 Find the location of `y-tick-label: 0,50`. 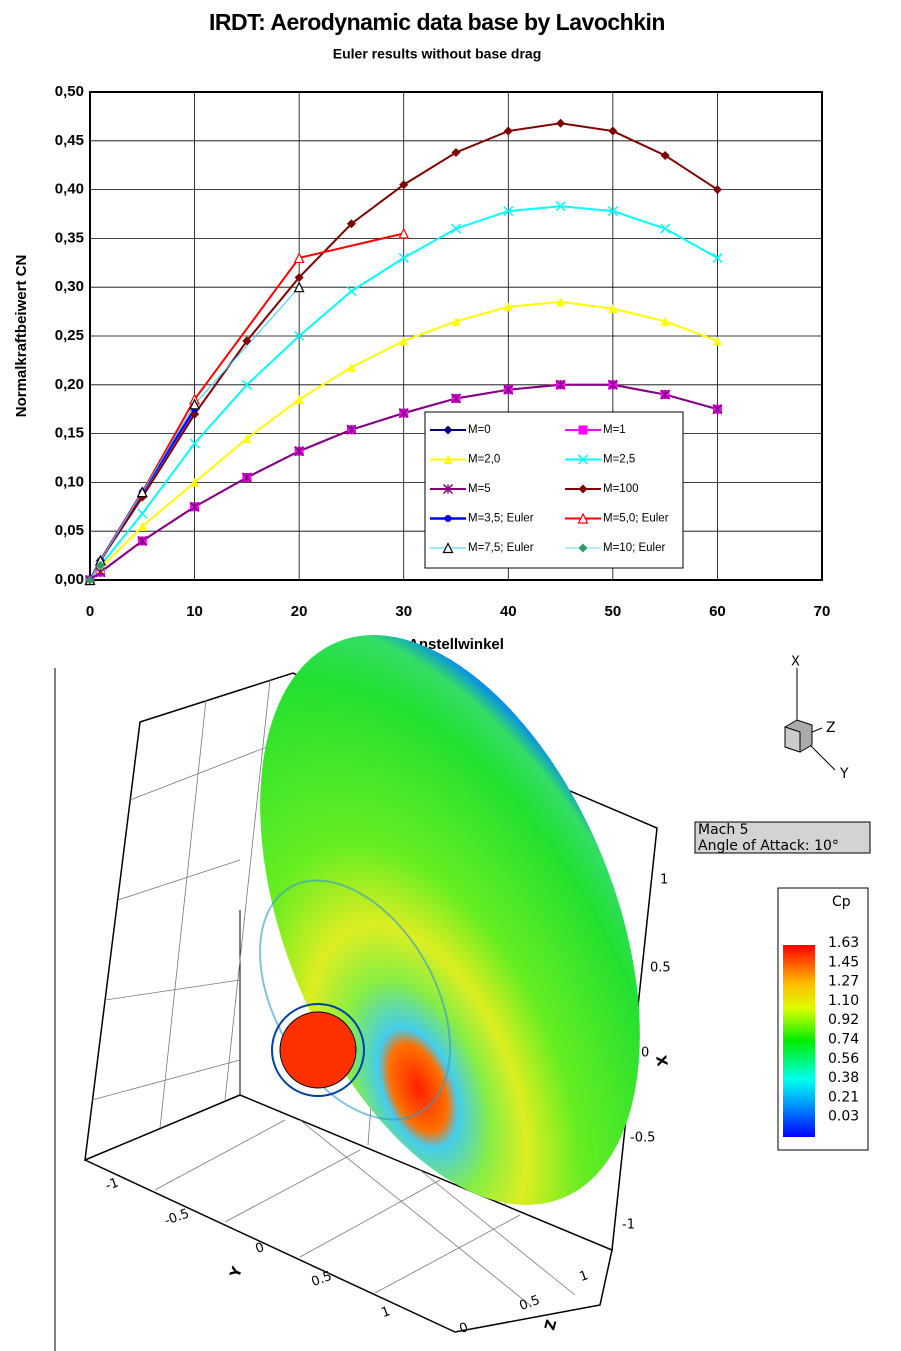

y-tick-label: 0,50 is located at coordinates (69, 91).